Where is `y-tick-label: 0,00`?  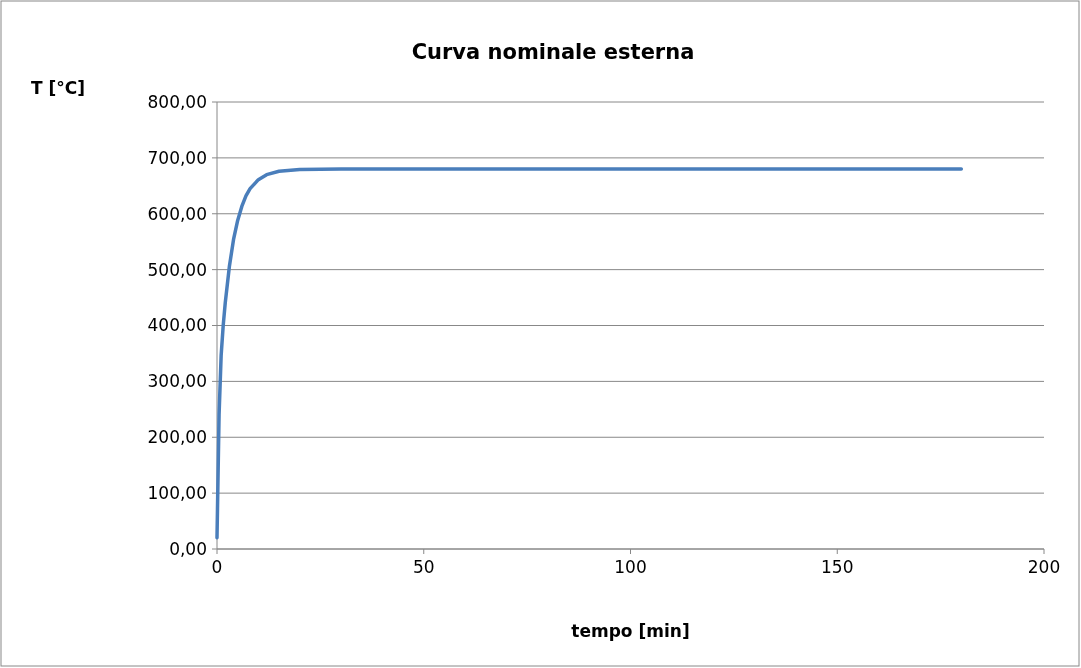 y-tick-label: 0,00 is located at coordinates (188, 548).